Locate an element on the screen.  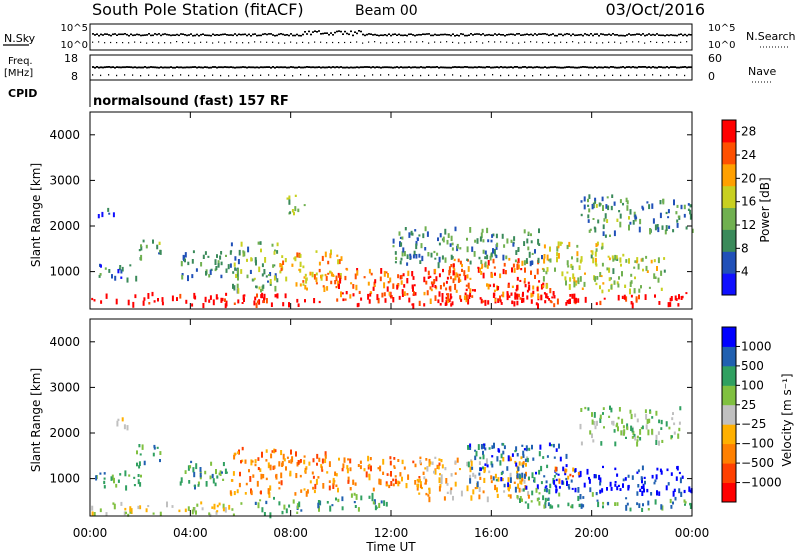
noise-right-tick-bottom: 10^0 is located at coordinates (721, 45).